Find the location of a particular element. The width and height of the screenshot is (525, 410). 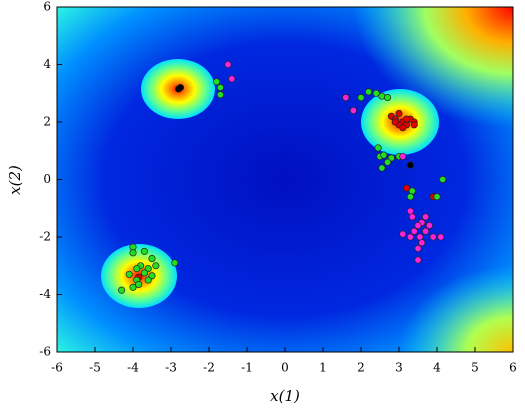

y-tick-label: 6 is located at coordinates (47, 7).